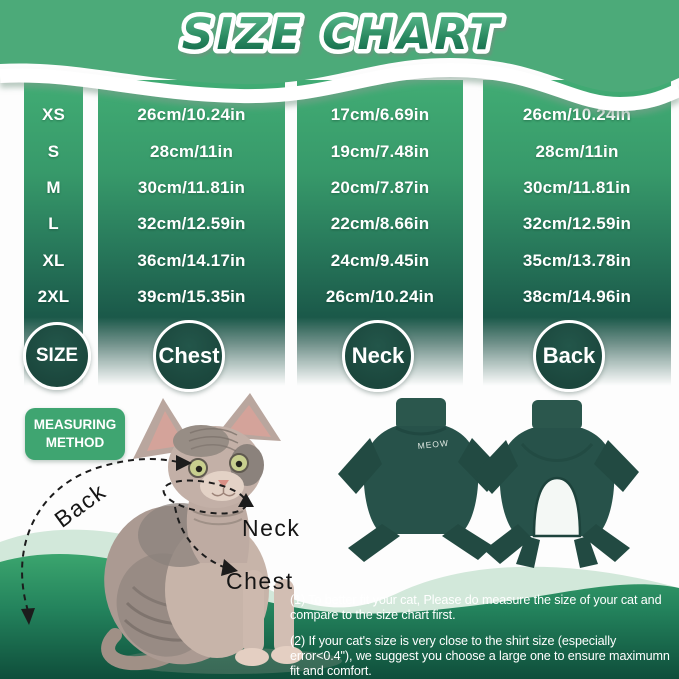  What do you see at coordinates (380, 187) in the screenshot?
I see `neck-value: 20cm/7.87in` at bounding box center [380, 187].